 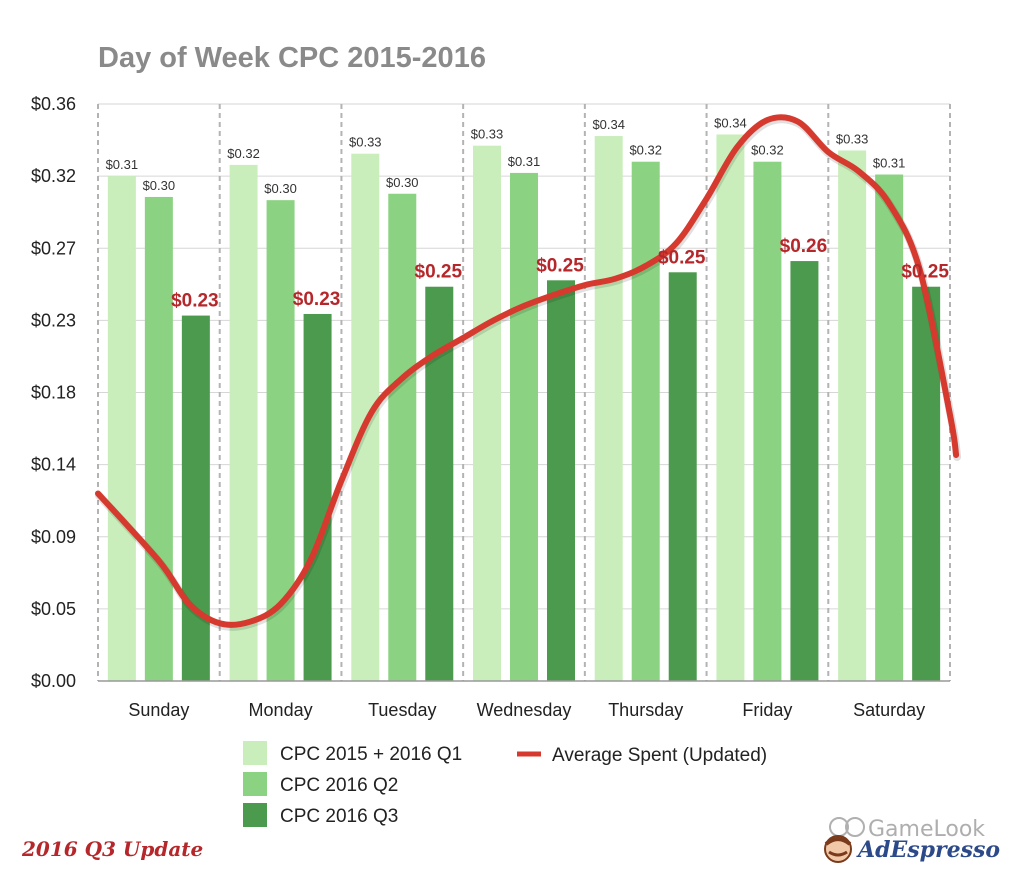 What do you see at coordinates (158, 710) in the screenshot?
I see `x-tick-label: Sunday` at bounding box center [158, 710].